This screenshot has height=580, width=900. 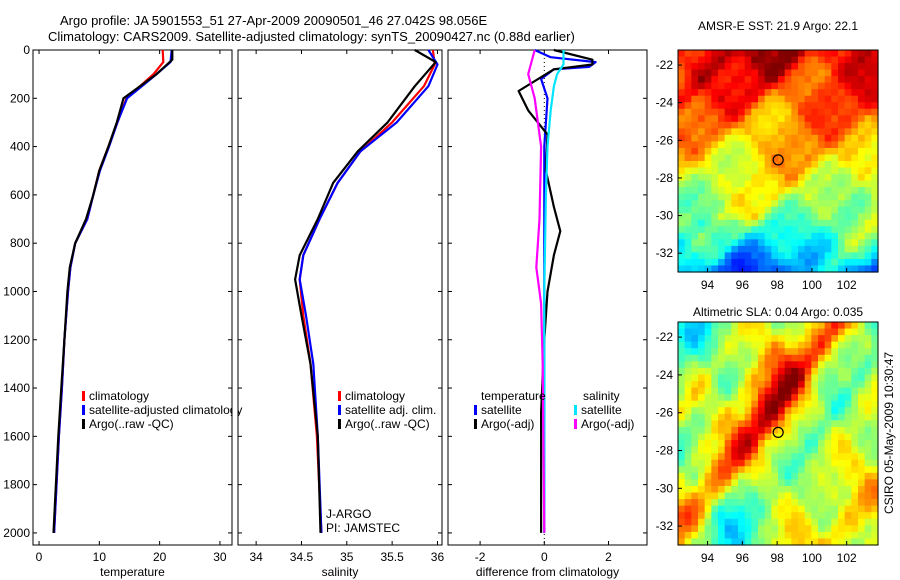 I want to click on legend-swatch, so click(x=83, y=410).